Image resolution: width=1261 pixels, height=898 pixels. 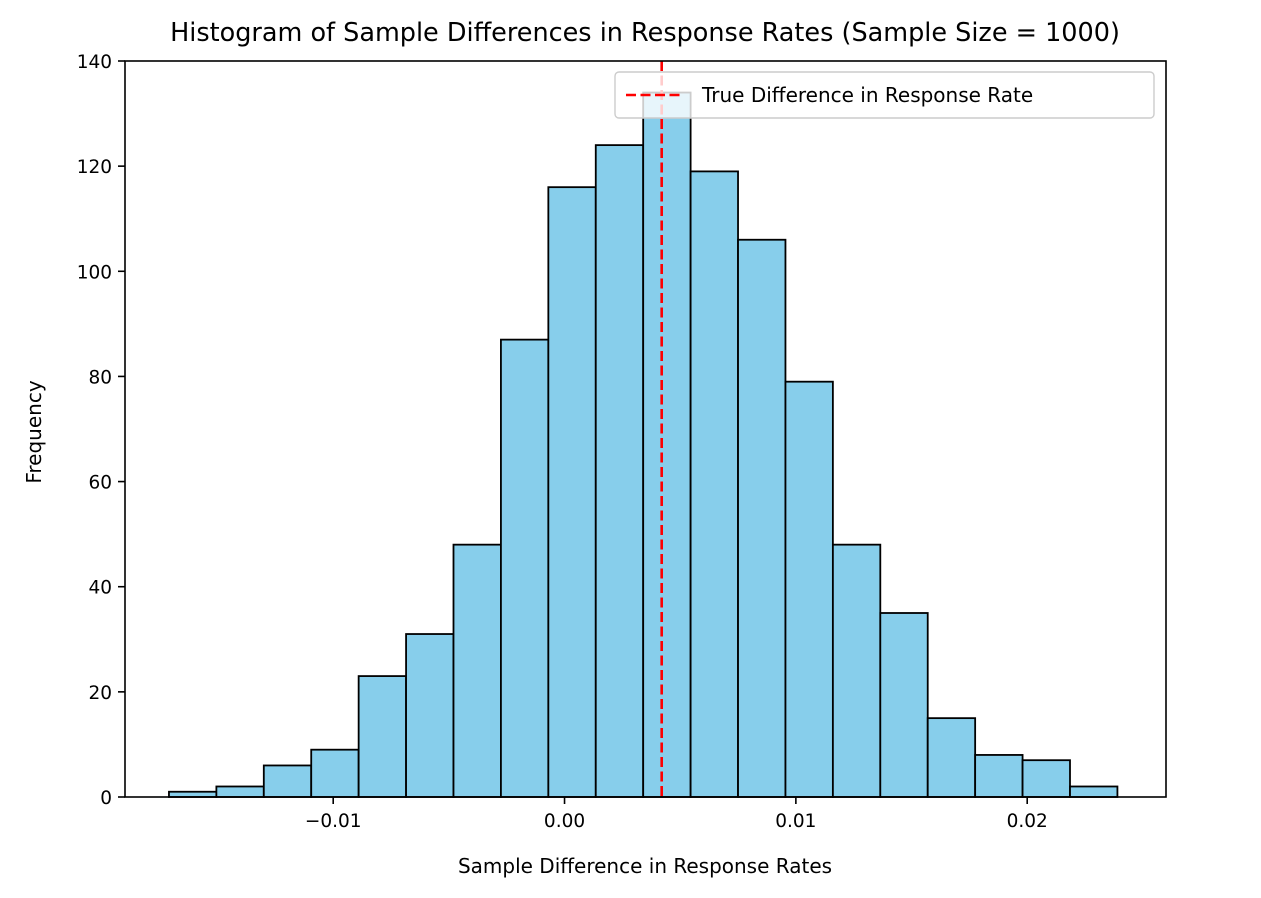 I want to click on y-tick-label: 100, so click(x=94, y=272).